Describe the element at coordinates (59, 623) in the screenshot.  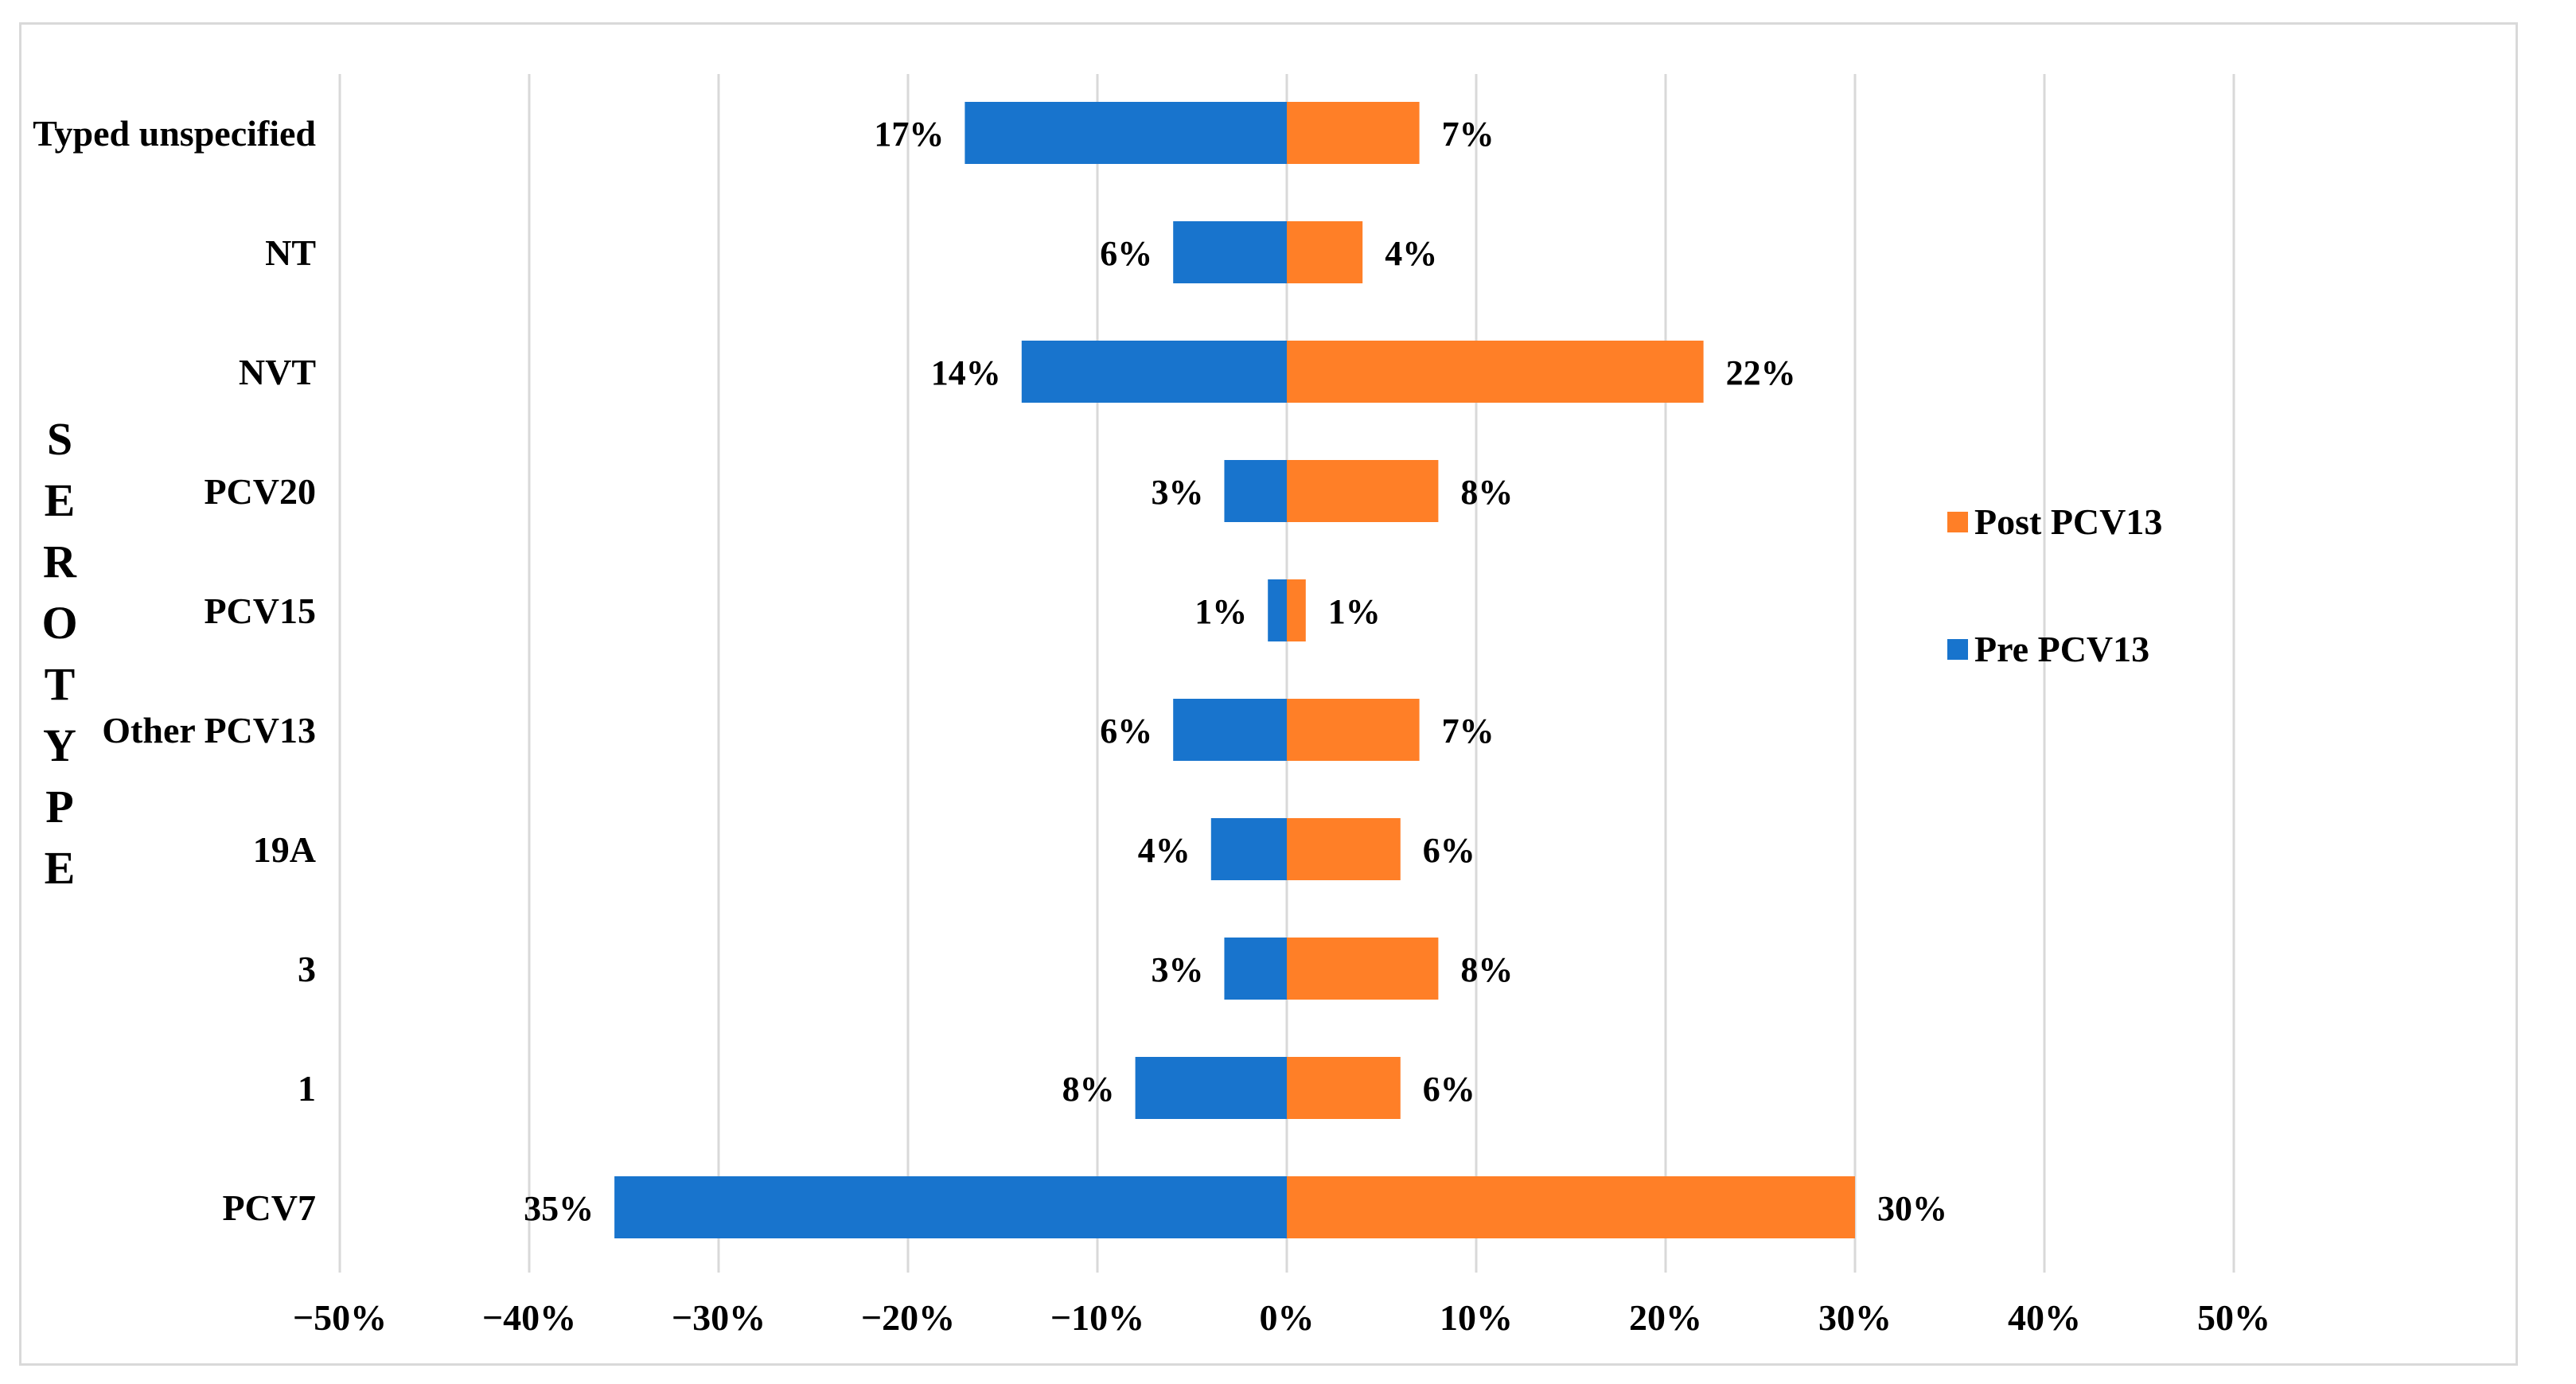
I see `y-axis-label-letter: O` at that location.